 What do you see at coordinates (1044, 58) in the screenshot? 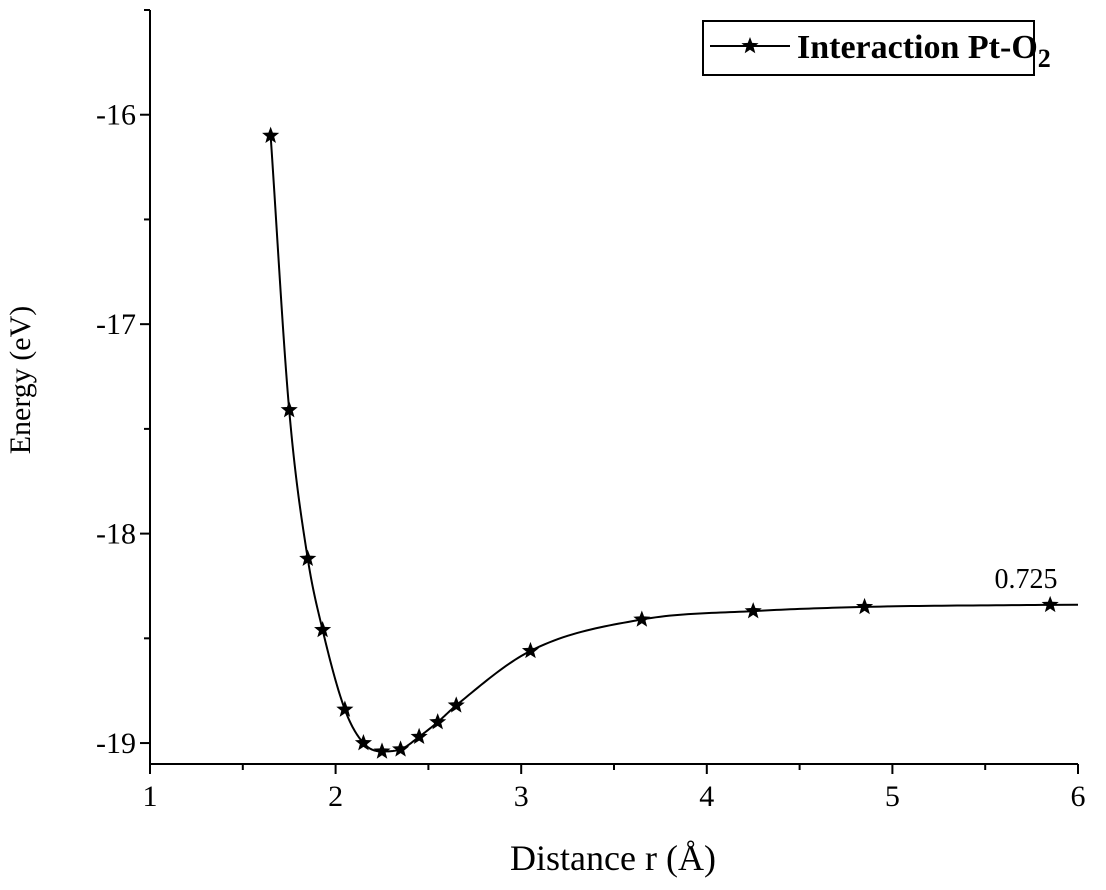
I see `legend-label-subscript: 2` at bounding box center [1044, 58].